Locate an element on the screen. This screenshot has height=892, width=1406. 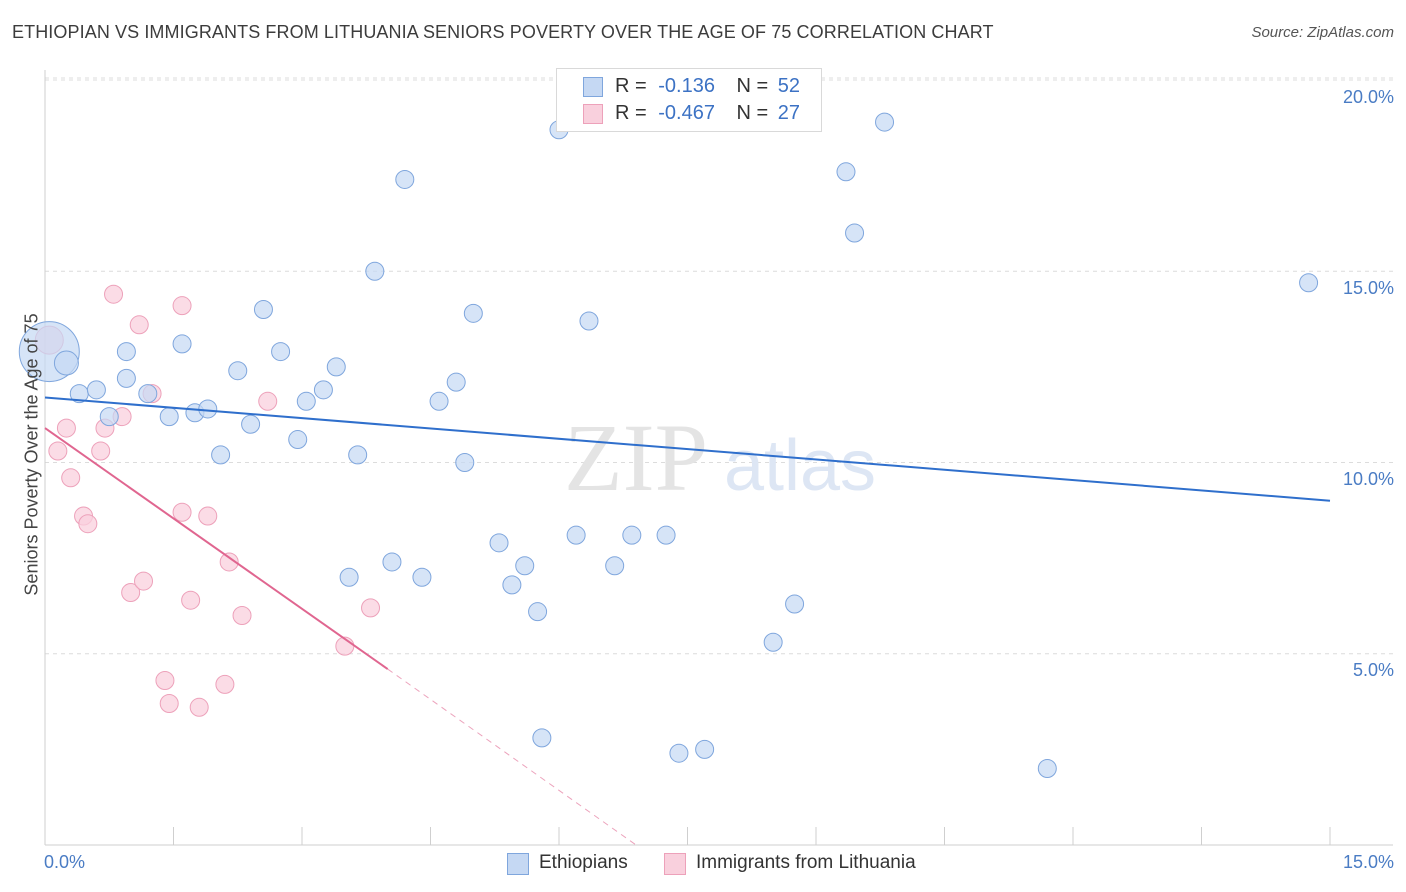
n-value: 52 is located at coordinates (789, 86).